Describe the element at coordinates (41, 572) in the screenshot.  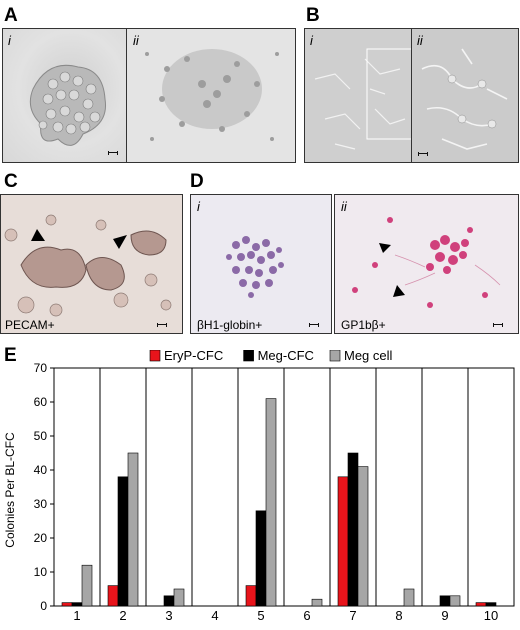
I see `y-tick-label: 10` at that location.